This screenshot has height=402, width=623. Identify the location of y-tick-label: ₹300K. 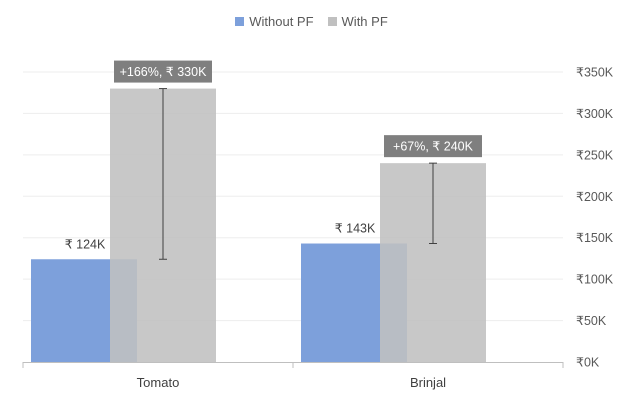
(595, 114).